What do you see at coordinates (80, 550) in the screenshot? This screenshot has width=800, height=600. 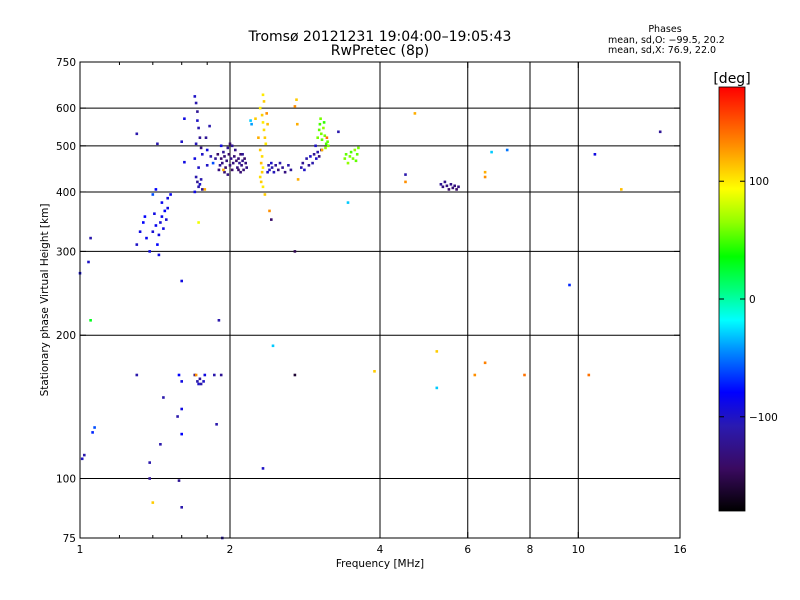 I see `x-tick-label: 1` at bounding box center [80, 550].